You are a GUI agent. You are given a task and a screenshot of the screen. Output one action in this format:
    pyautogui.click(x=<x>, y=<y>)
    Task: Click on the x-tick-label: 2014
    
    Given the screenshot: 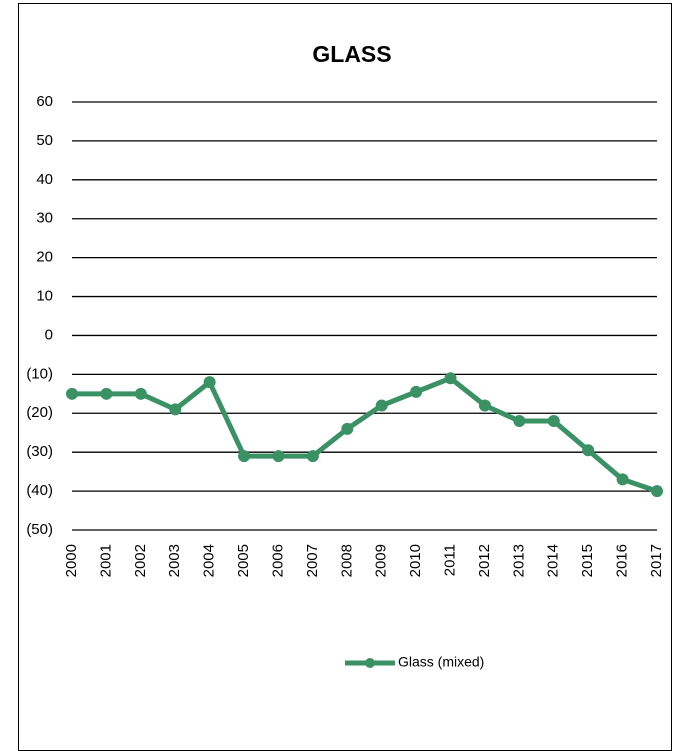 What is the action you would take?
    pyautogui.click(x=553, y=560)
    